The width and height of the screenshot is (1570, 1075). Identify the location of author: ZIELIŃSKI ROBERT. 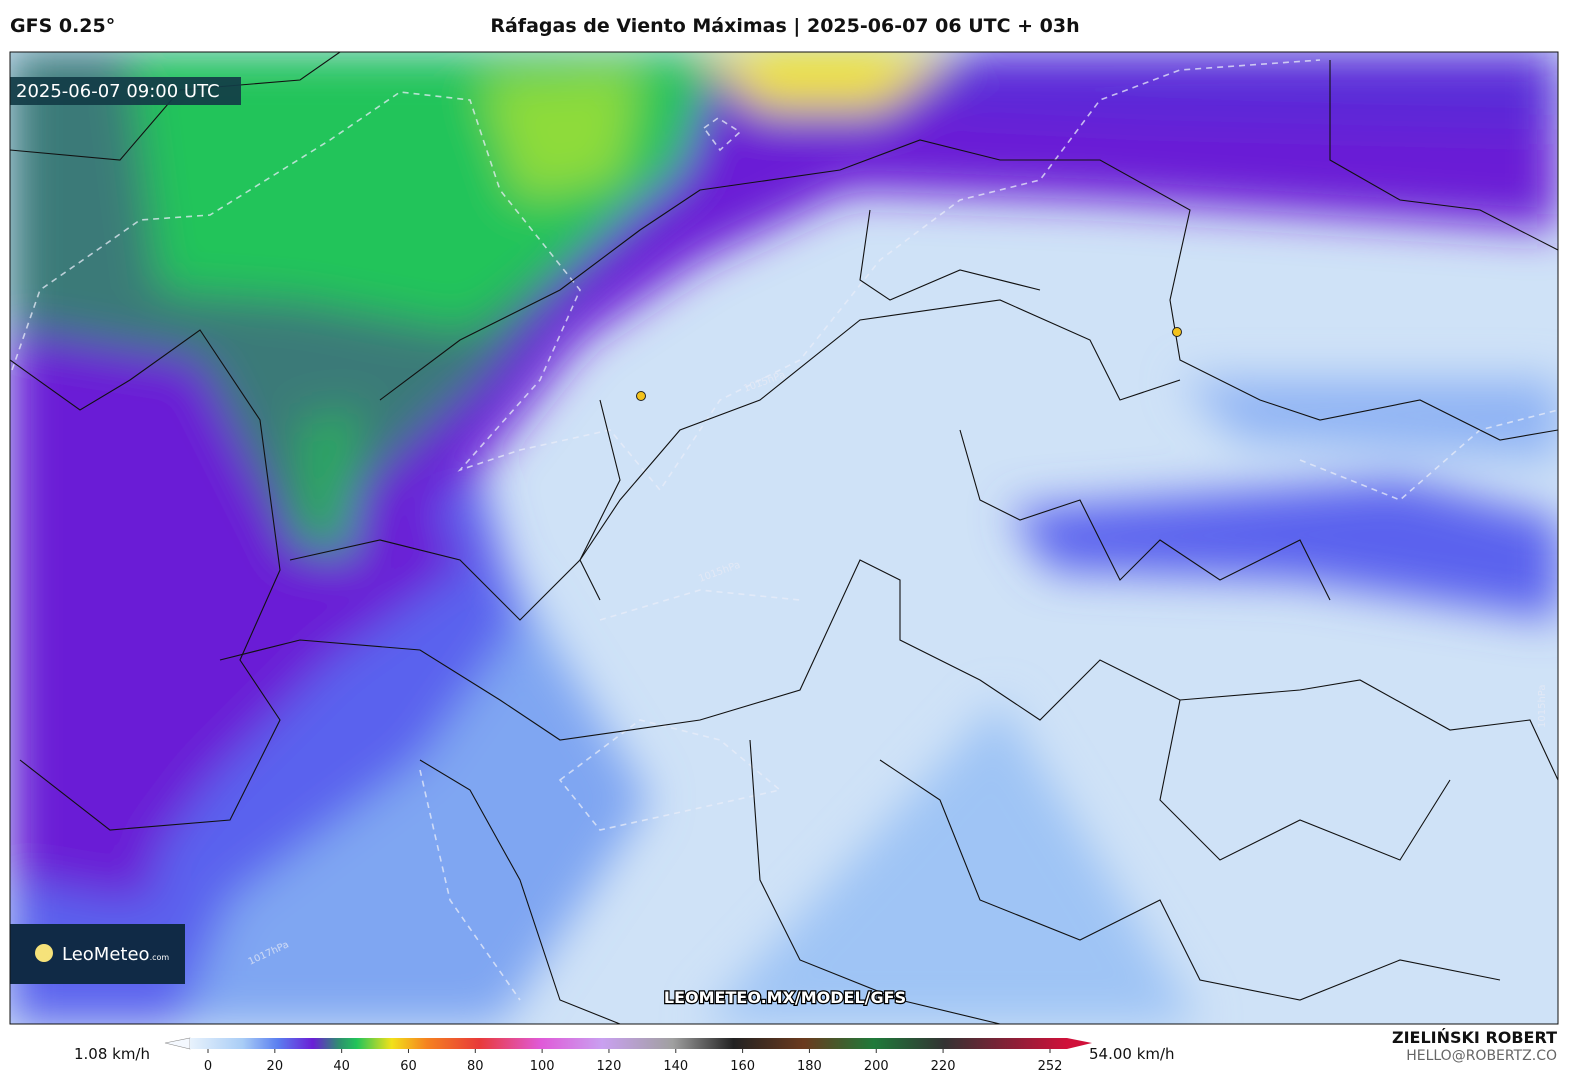
(1474, 1037).